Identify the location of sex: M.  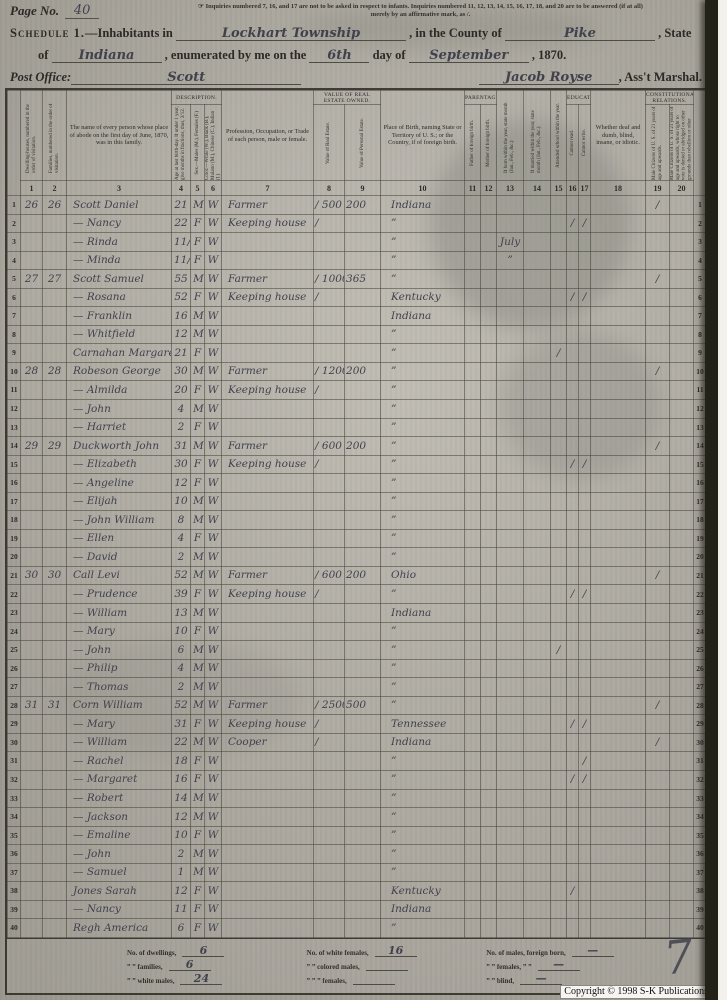
(197, 575).